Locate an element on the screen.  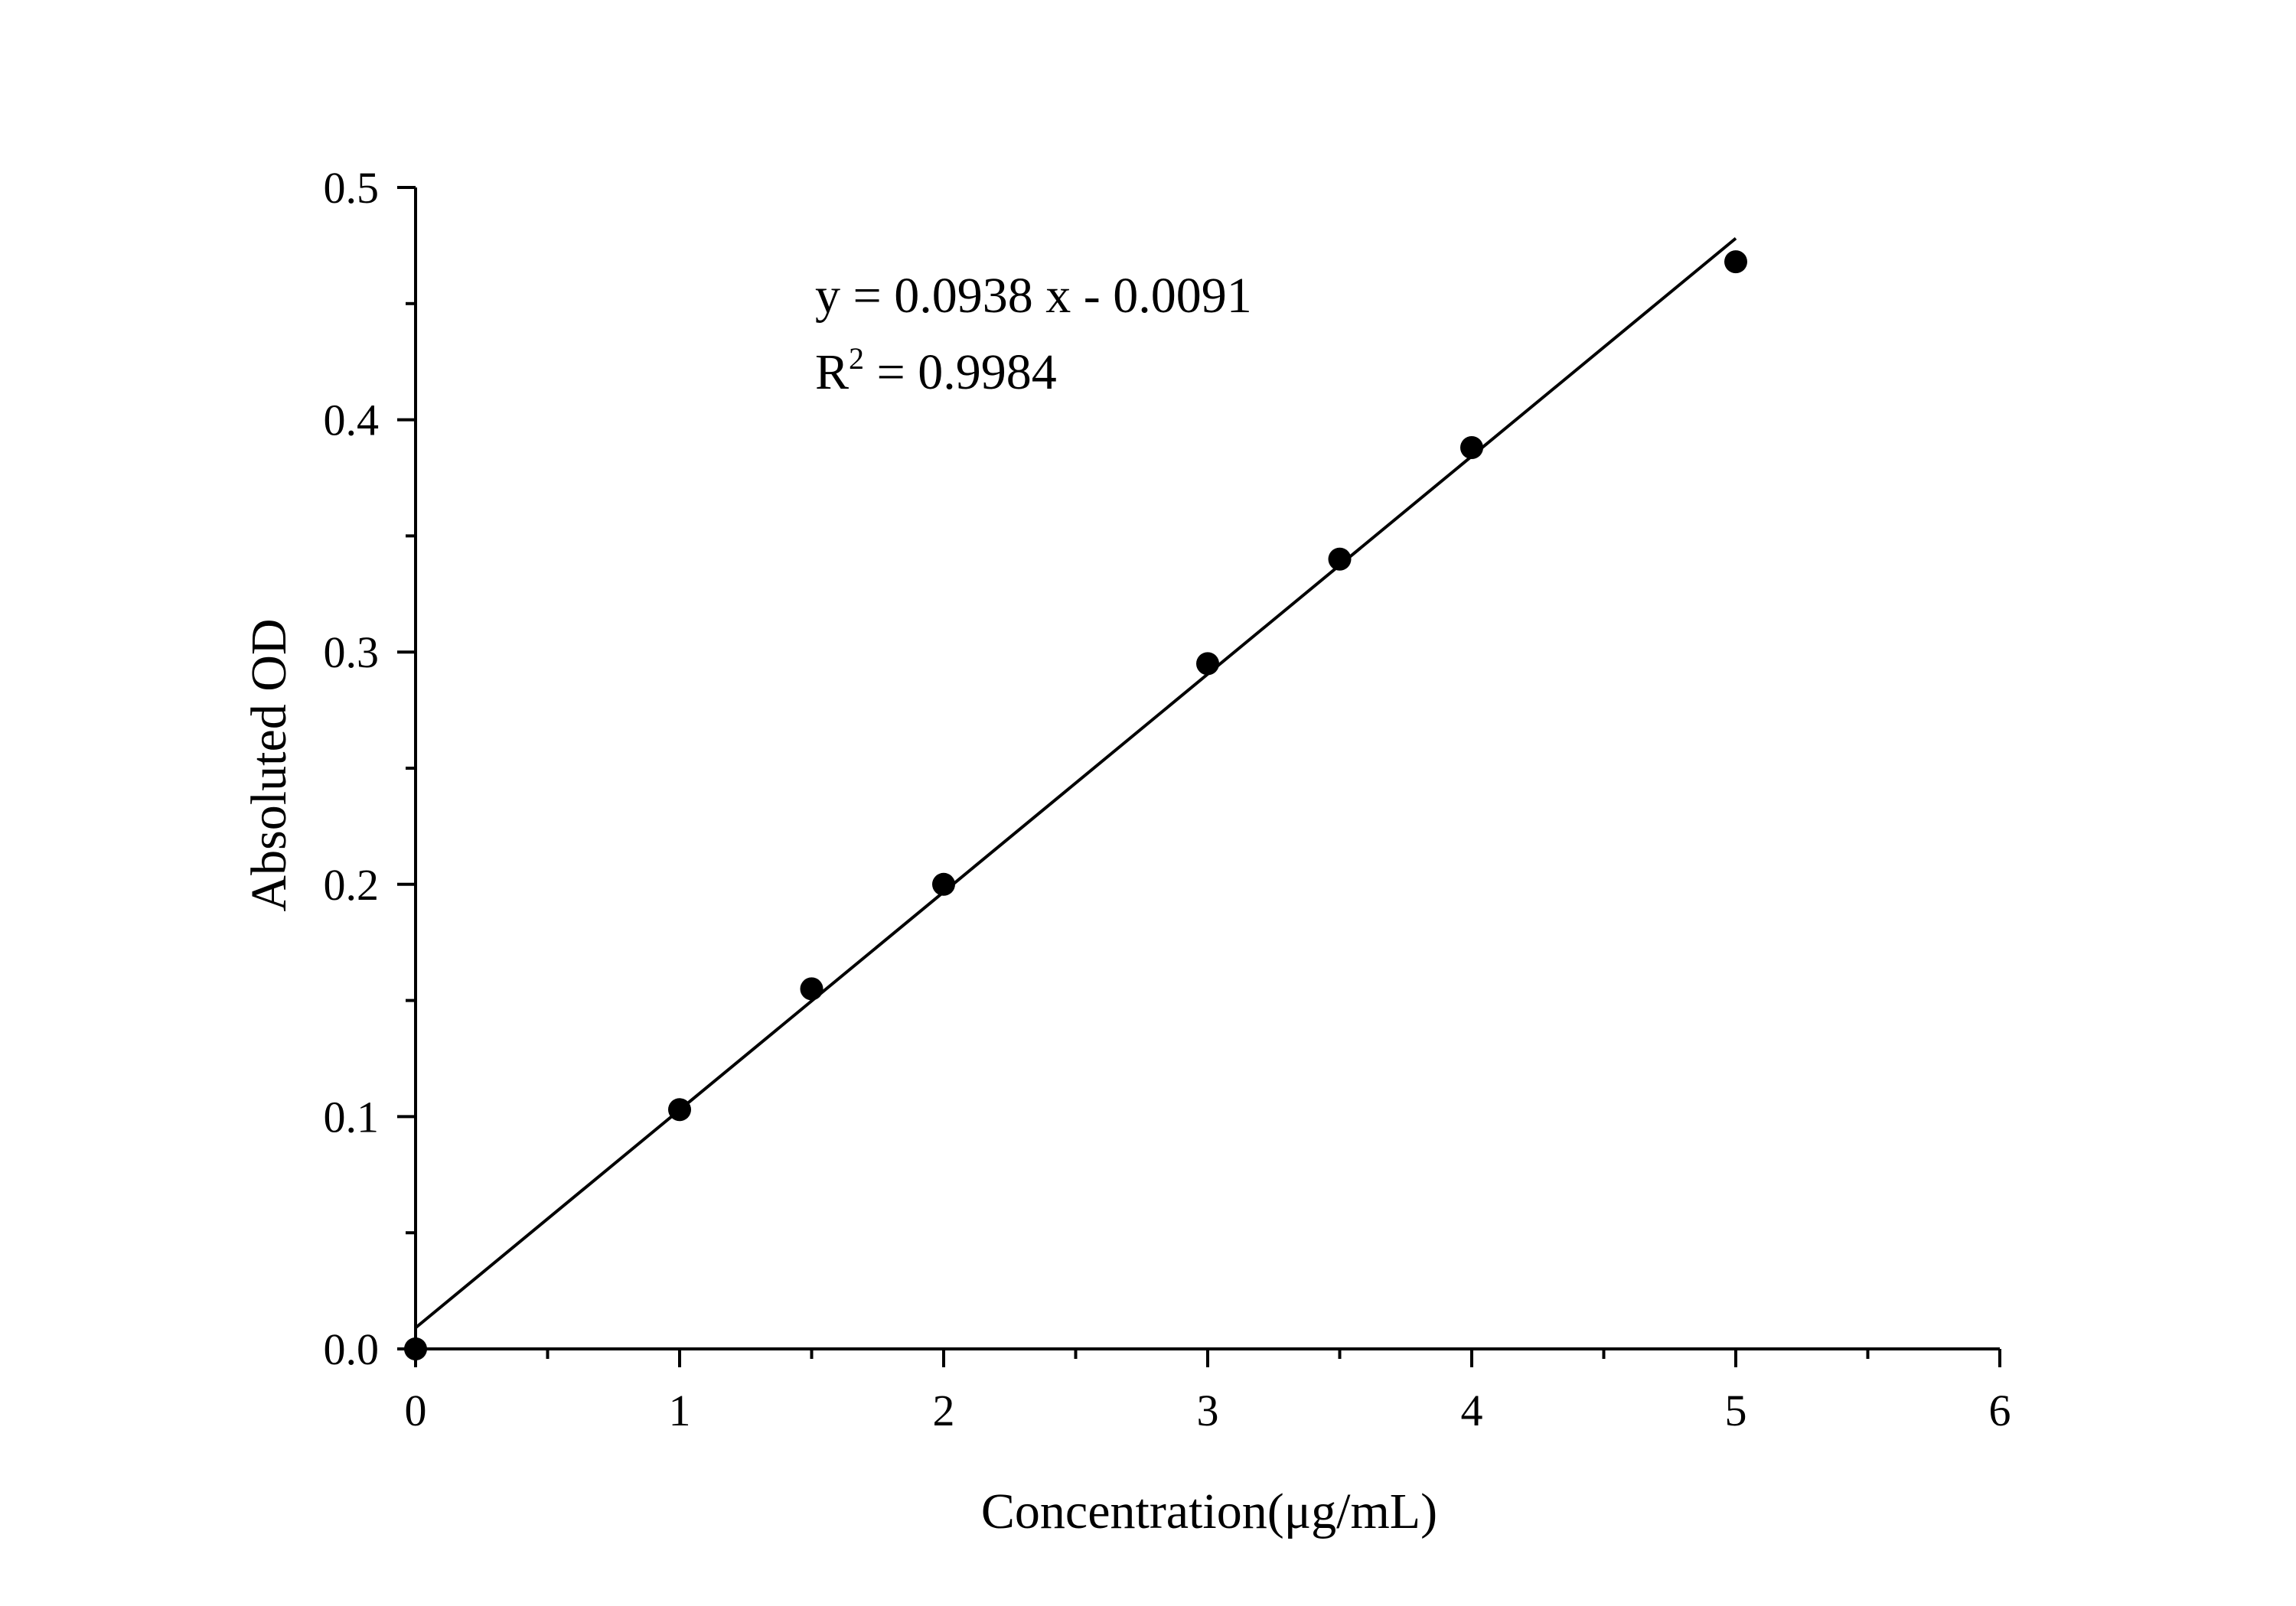
x-tick-label: 2 is located at coordinates (944, 1410).